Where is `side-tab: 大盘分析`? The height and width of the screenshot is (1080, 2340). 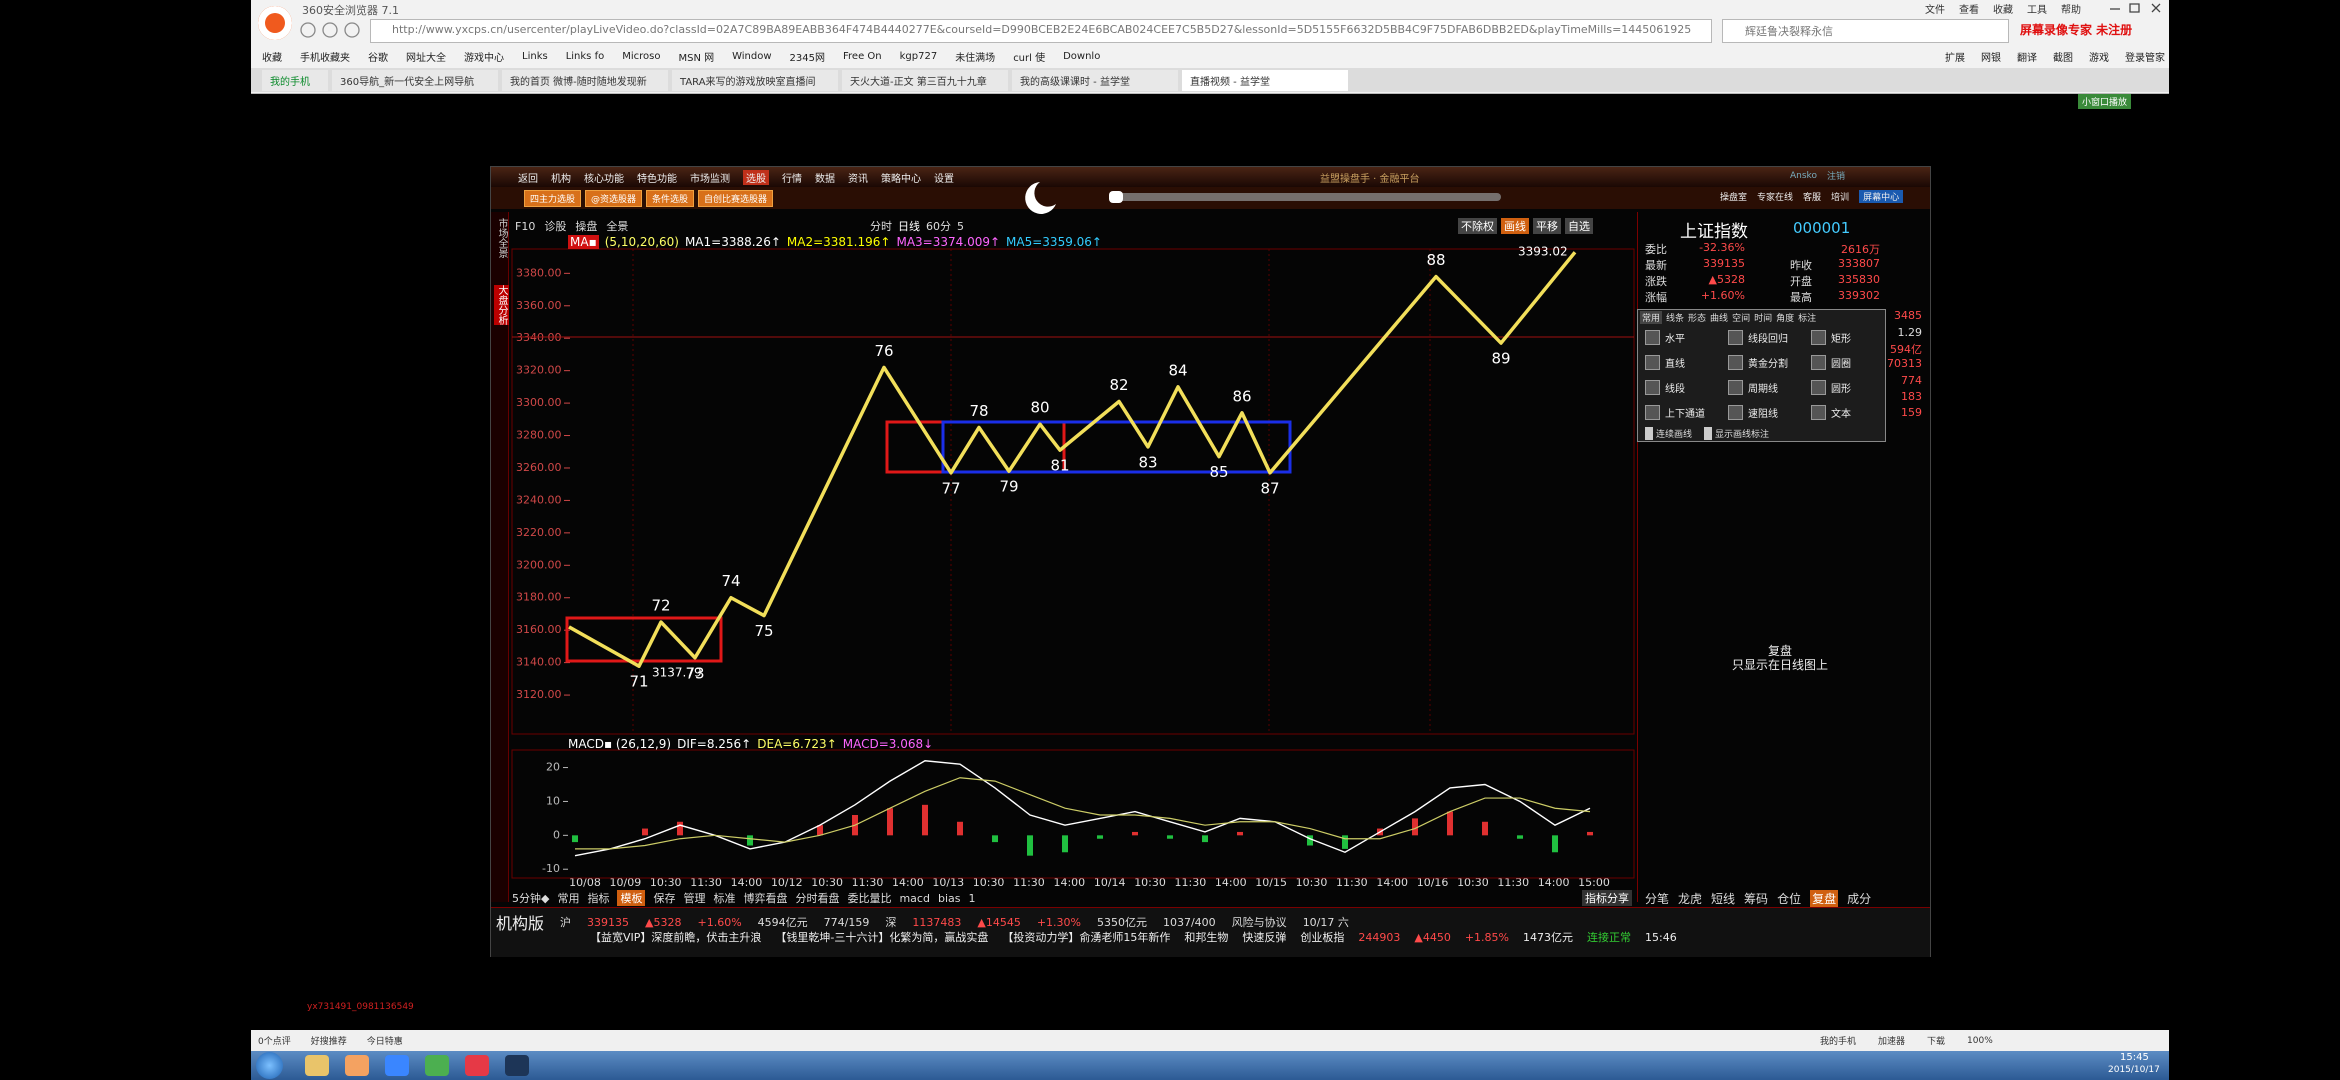
side-tab: 大盘分析 is located at coordinates (501, 305).